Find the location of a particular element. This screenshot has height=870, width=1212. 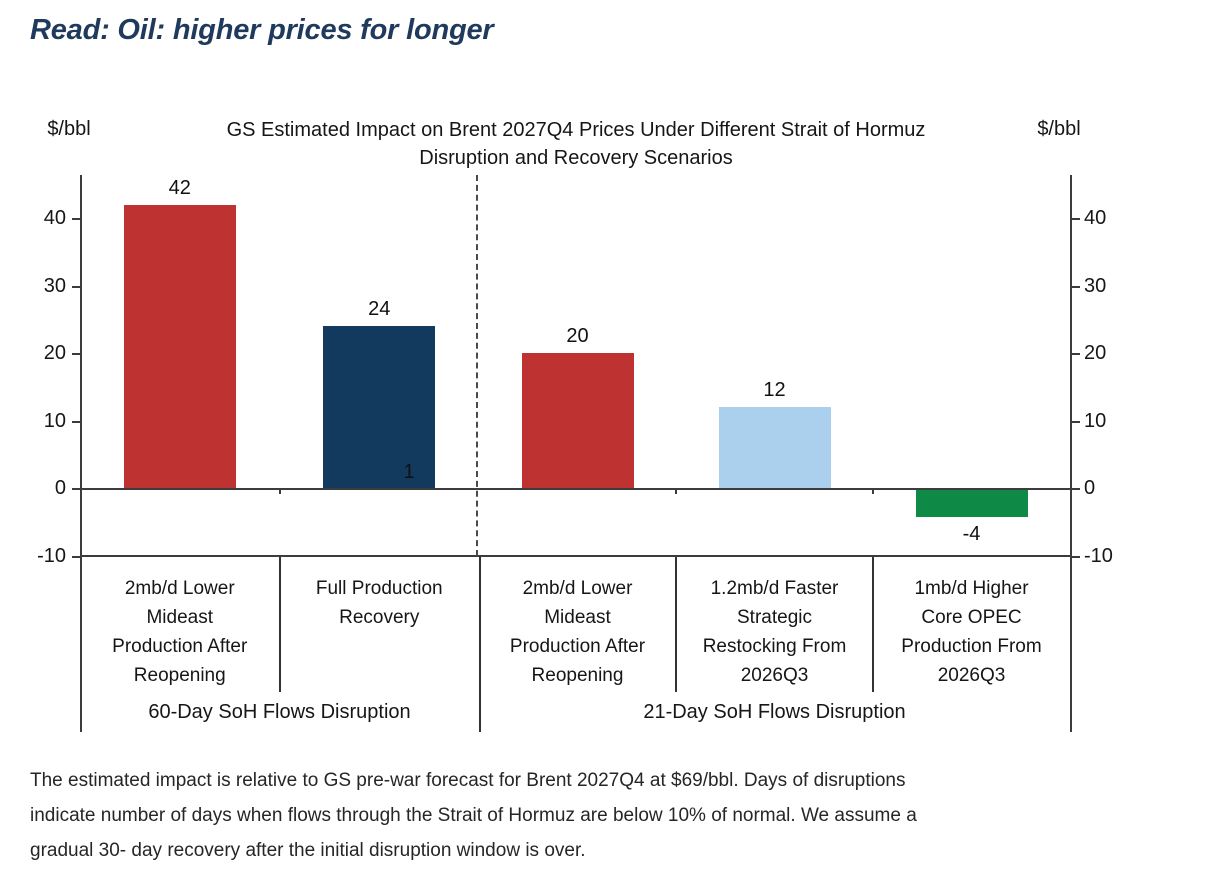

category-label-line: Production From is located at coordinates (971, 646).